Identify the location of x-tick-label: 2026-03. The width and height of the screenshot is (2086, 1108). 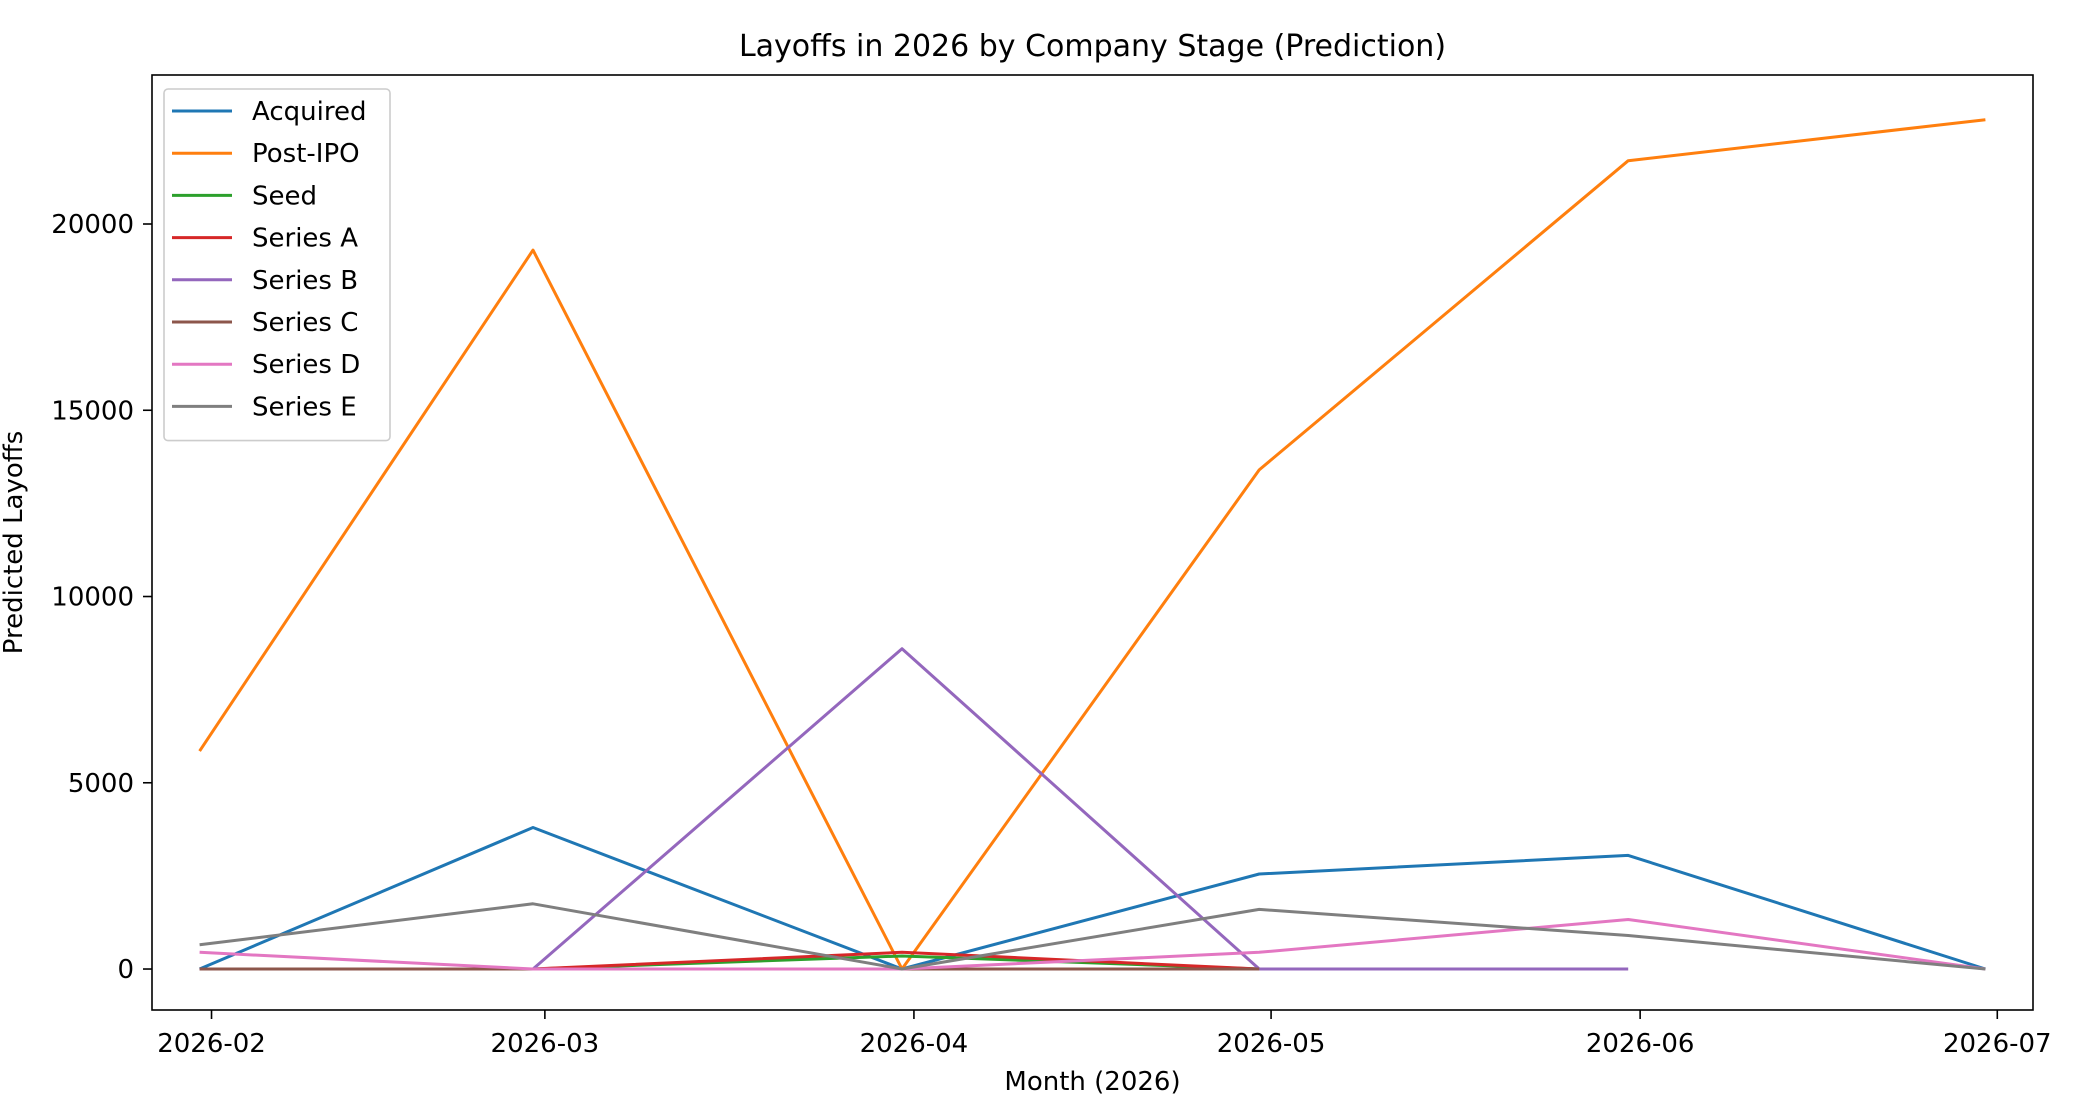
(545, 1044).